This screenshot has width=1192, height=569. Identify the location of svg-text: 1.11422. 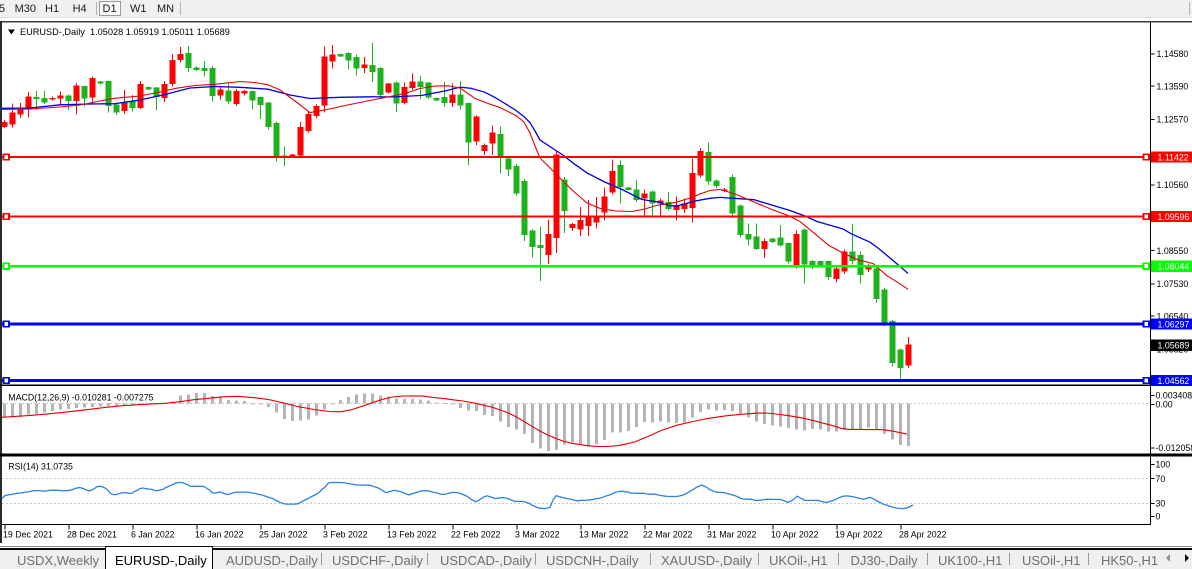
(1173, 157).